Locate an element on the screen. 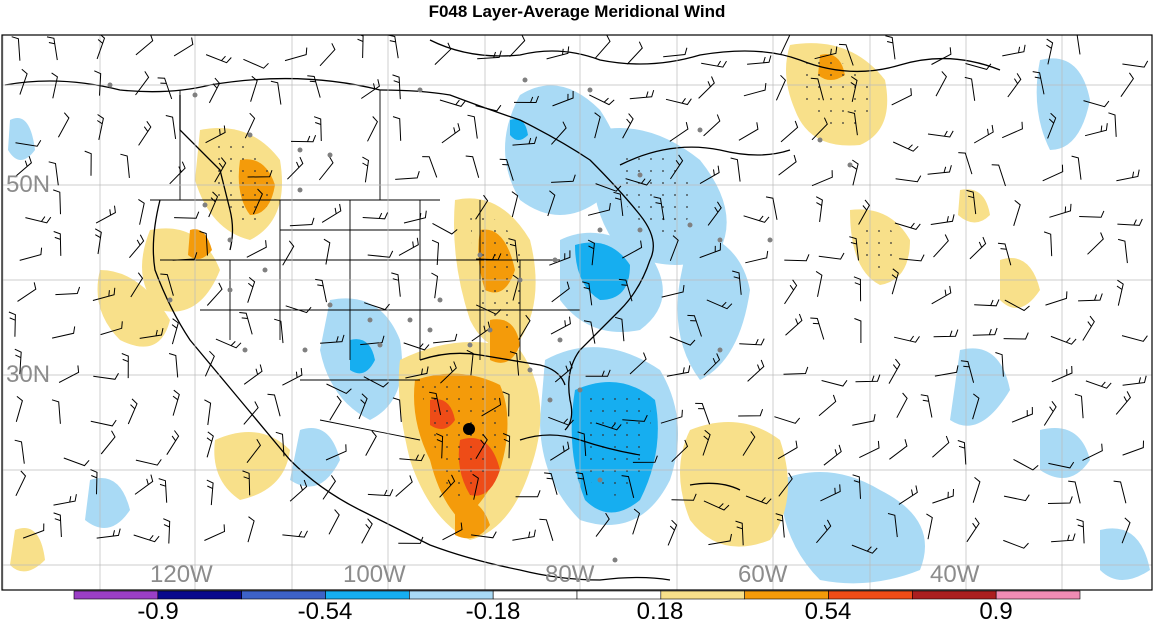  lon-label-80w: 80W is located at coordinates (570, 574).